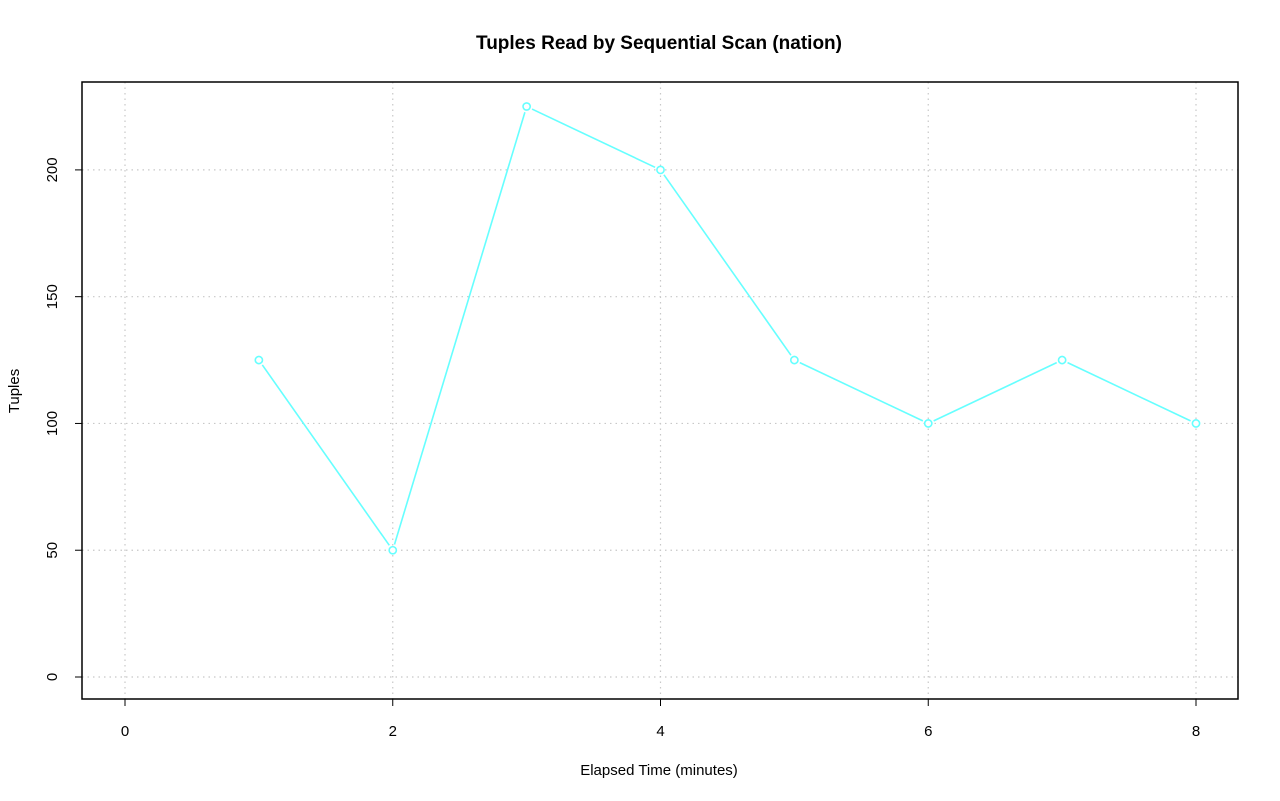 Image resolution: width=1280 pixels, height=801 pixels. What do you see at coordinates (52, 423) in the screenshot?
I see `y-tick-label: 100` at bounding box center [52, 423].